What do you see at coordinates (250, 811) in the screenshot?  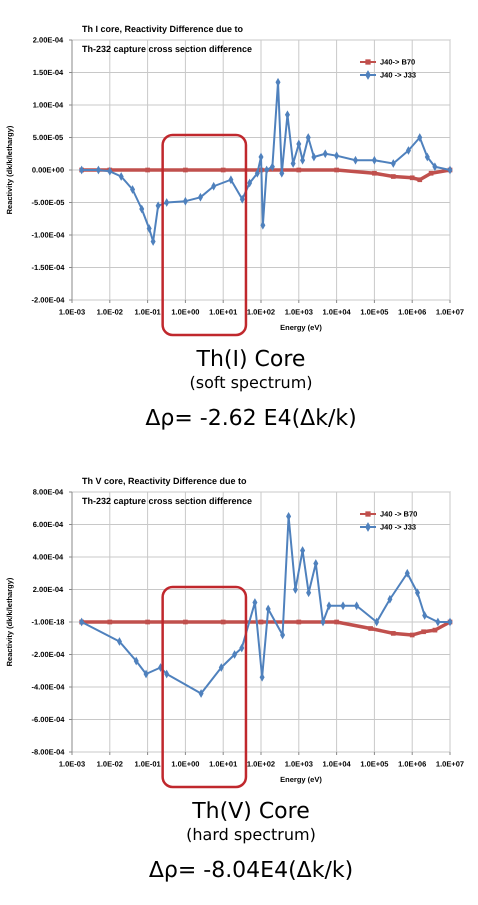 I see `text: Th(V) Core` at bounding box center [250, 811].